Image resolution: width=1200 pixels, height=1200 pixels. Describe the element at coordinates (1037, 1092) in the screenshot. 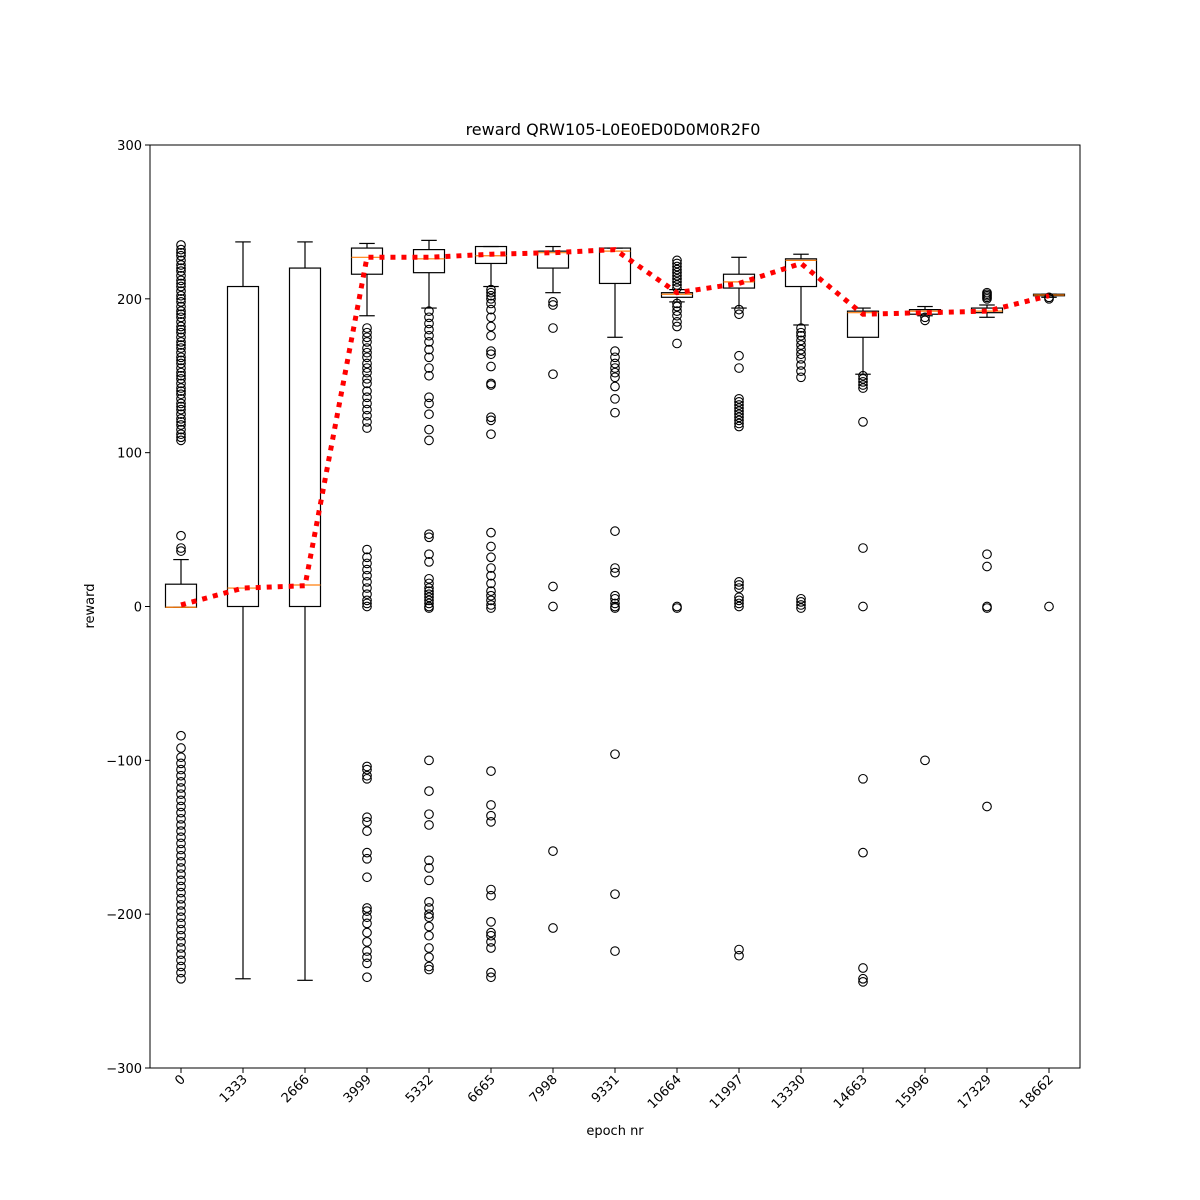

I see `x-tick-label: 18662` at that location.